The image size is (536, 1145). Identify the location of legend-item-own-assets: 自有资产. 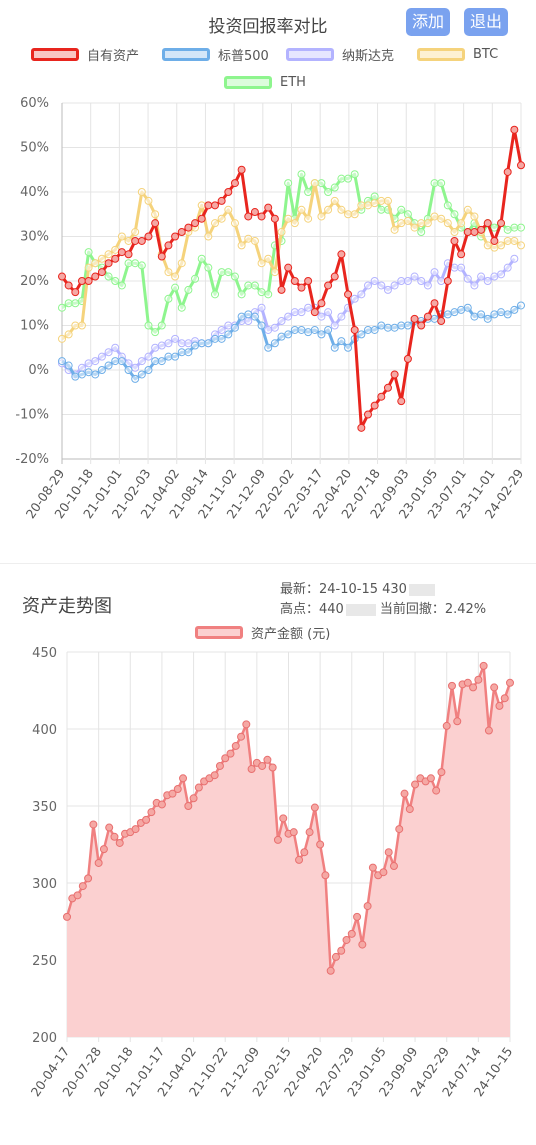
(85, 54).